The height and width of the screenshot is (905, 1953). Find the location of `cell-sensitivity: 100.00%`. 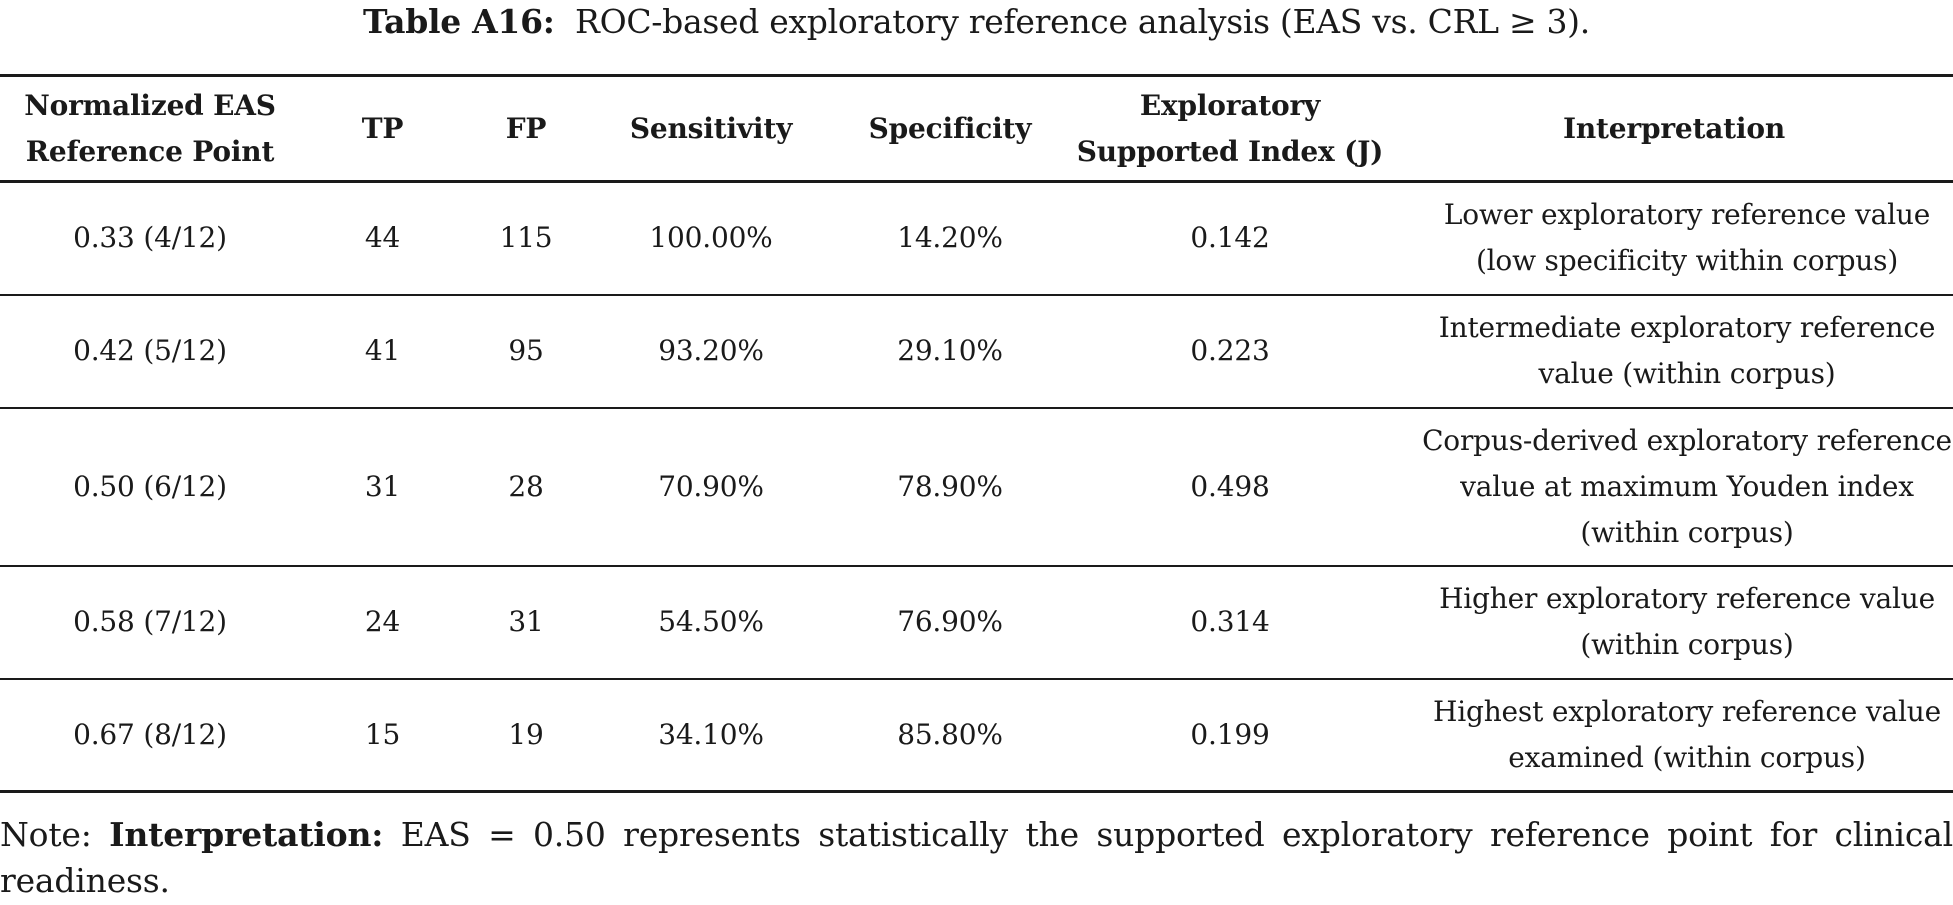

cell-sensitivity: 100.00% is located at coordinates (711, 238).